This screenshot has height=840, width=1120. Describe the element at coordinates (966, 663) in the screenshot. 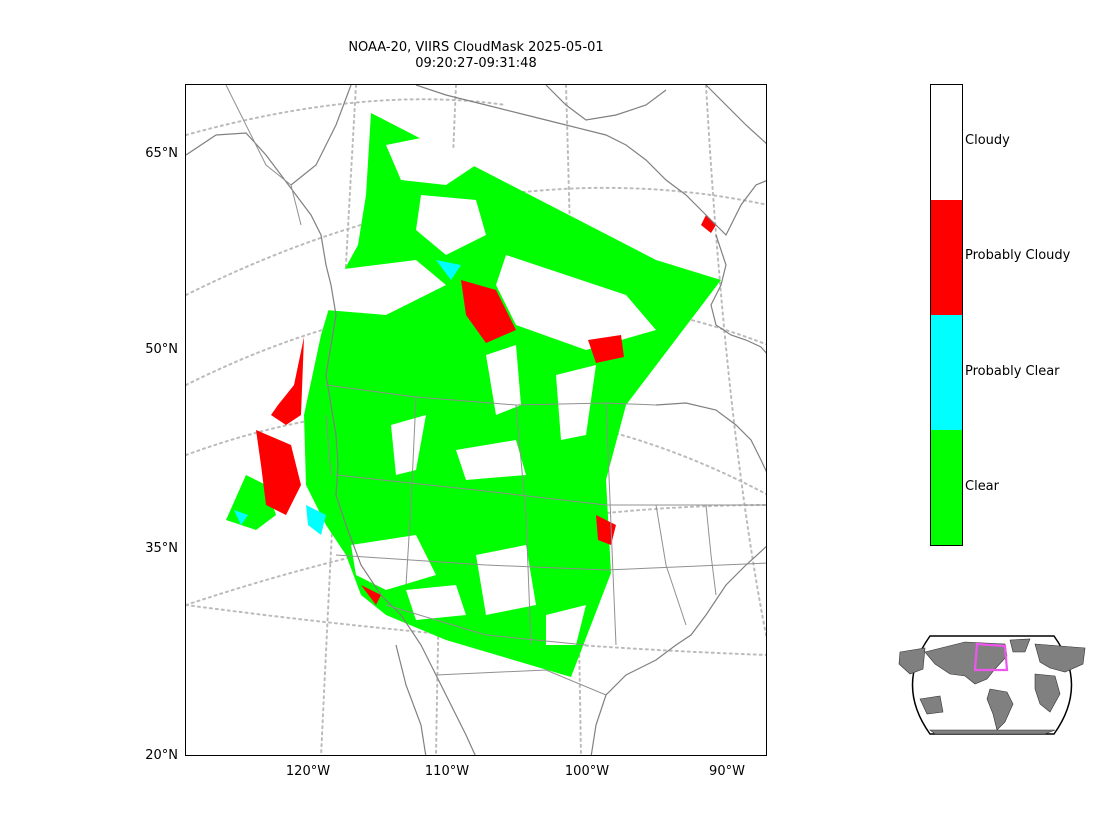

I see `land-north-america` at that location.